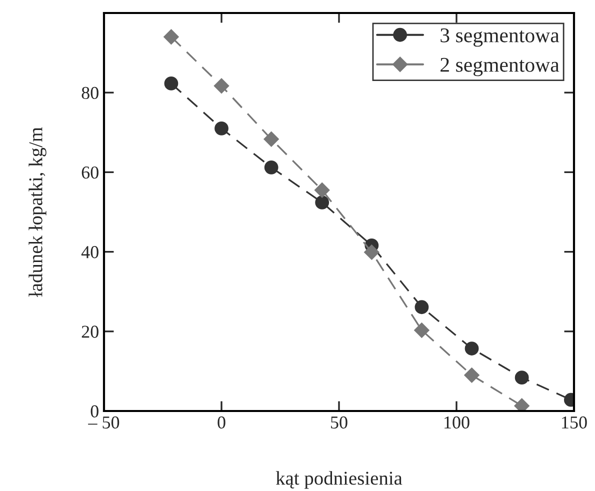  I want to click on y-axis-title: ładunek łopatki, kg/m, so click(37, 212).